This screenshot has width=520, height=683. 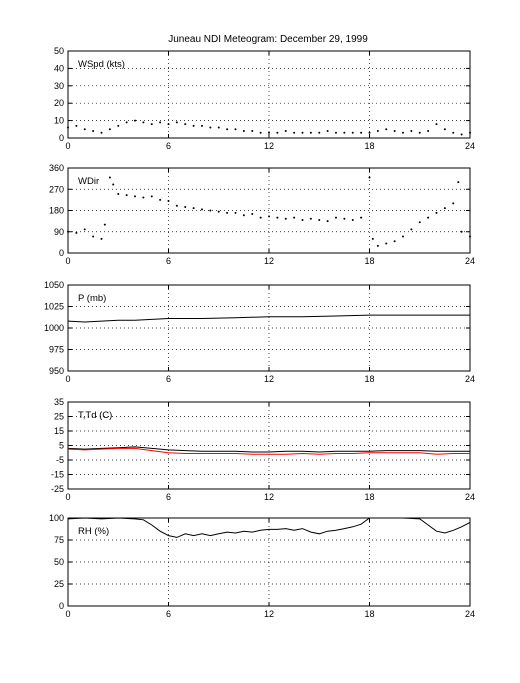 What do you see at coordinates (67, 614) in the screenshot?
I see `rh-xtick-label: 0` at bounding box center [67, 614].